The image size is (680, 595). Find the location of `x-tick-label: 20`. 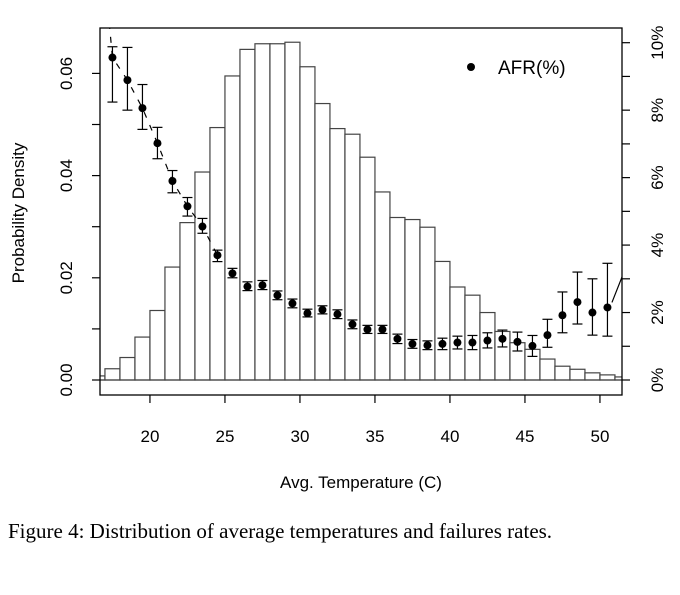

x-tick-label: 20 is located at coordinates (149, 436).